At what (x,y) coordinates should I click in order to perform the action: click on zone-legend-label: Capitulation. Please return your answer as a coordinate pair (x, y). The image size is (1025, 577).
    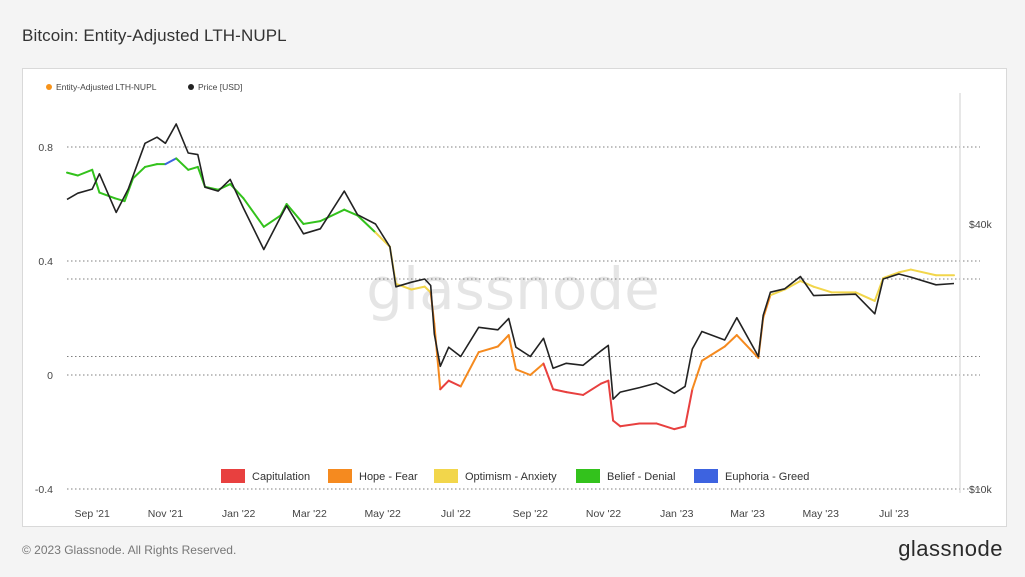
    Looking at the image, I should click on (281, 477).